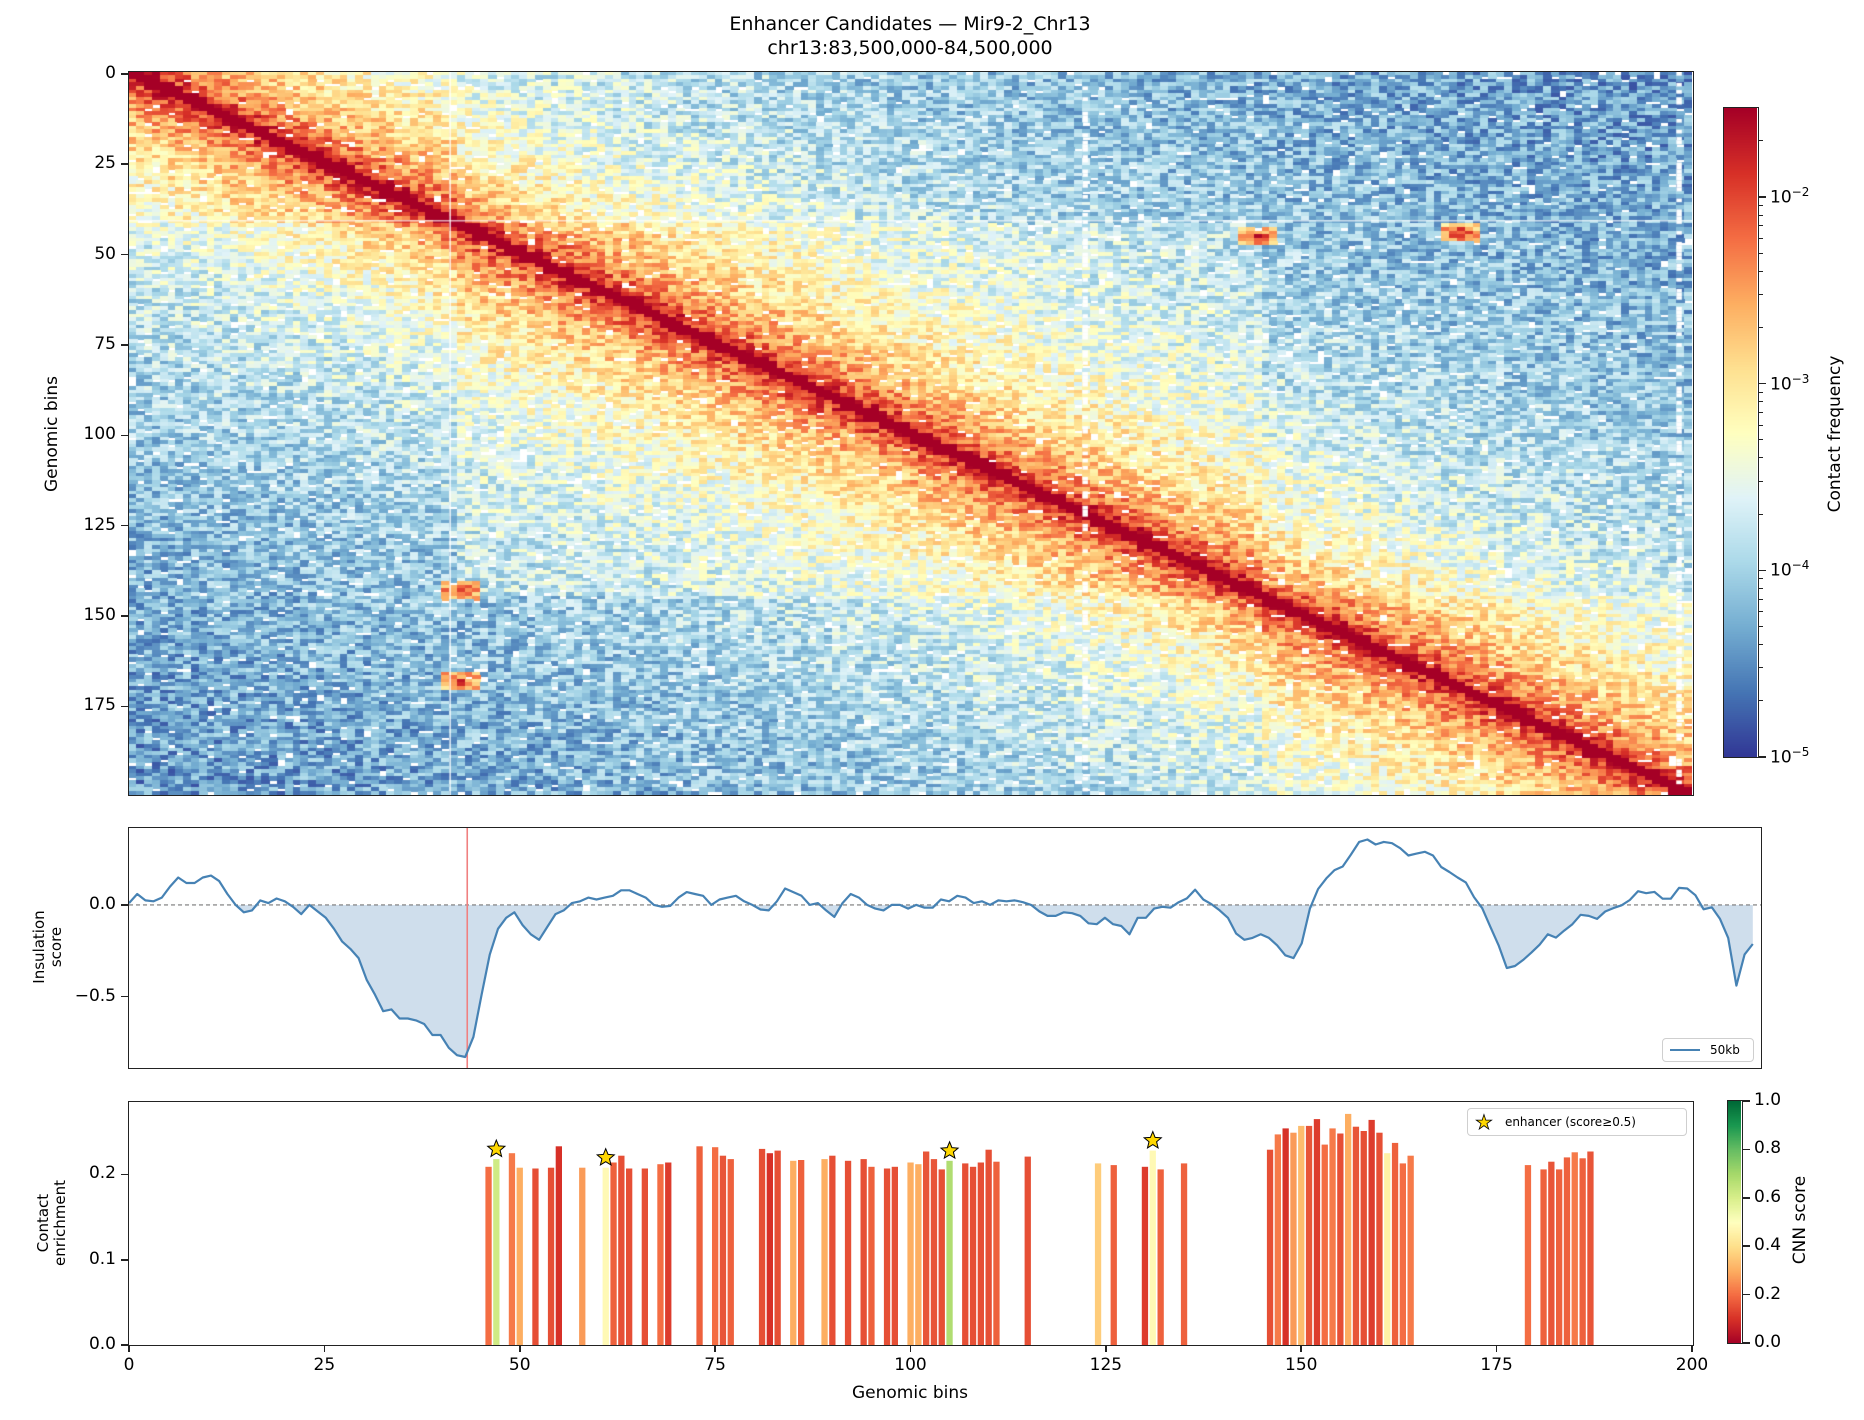 This screenshot has height=1420, width=1864. I want to click on contact-colorbar-frame, so click(1741, 432).